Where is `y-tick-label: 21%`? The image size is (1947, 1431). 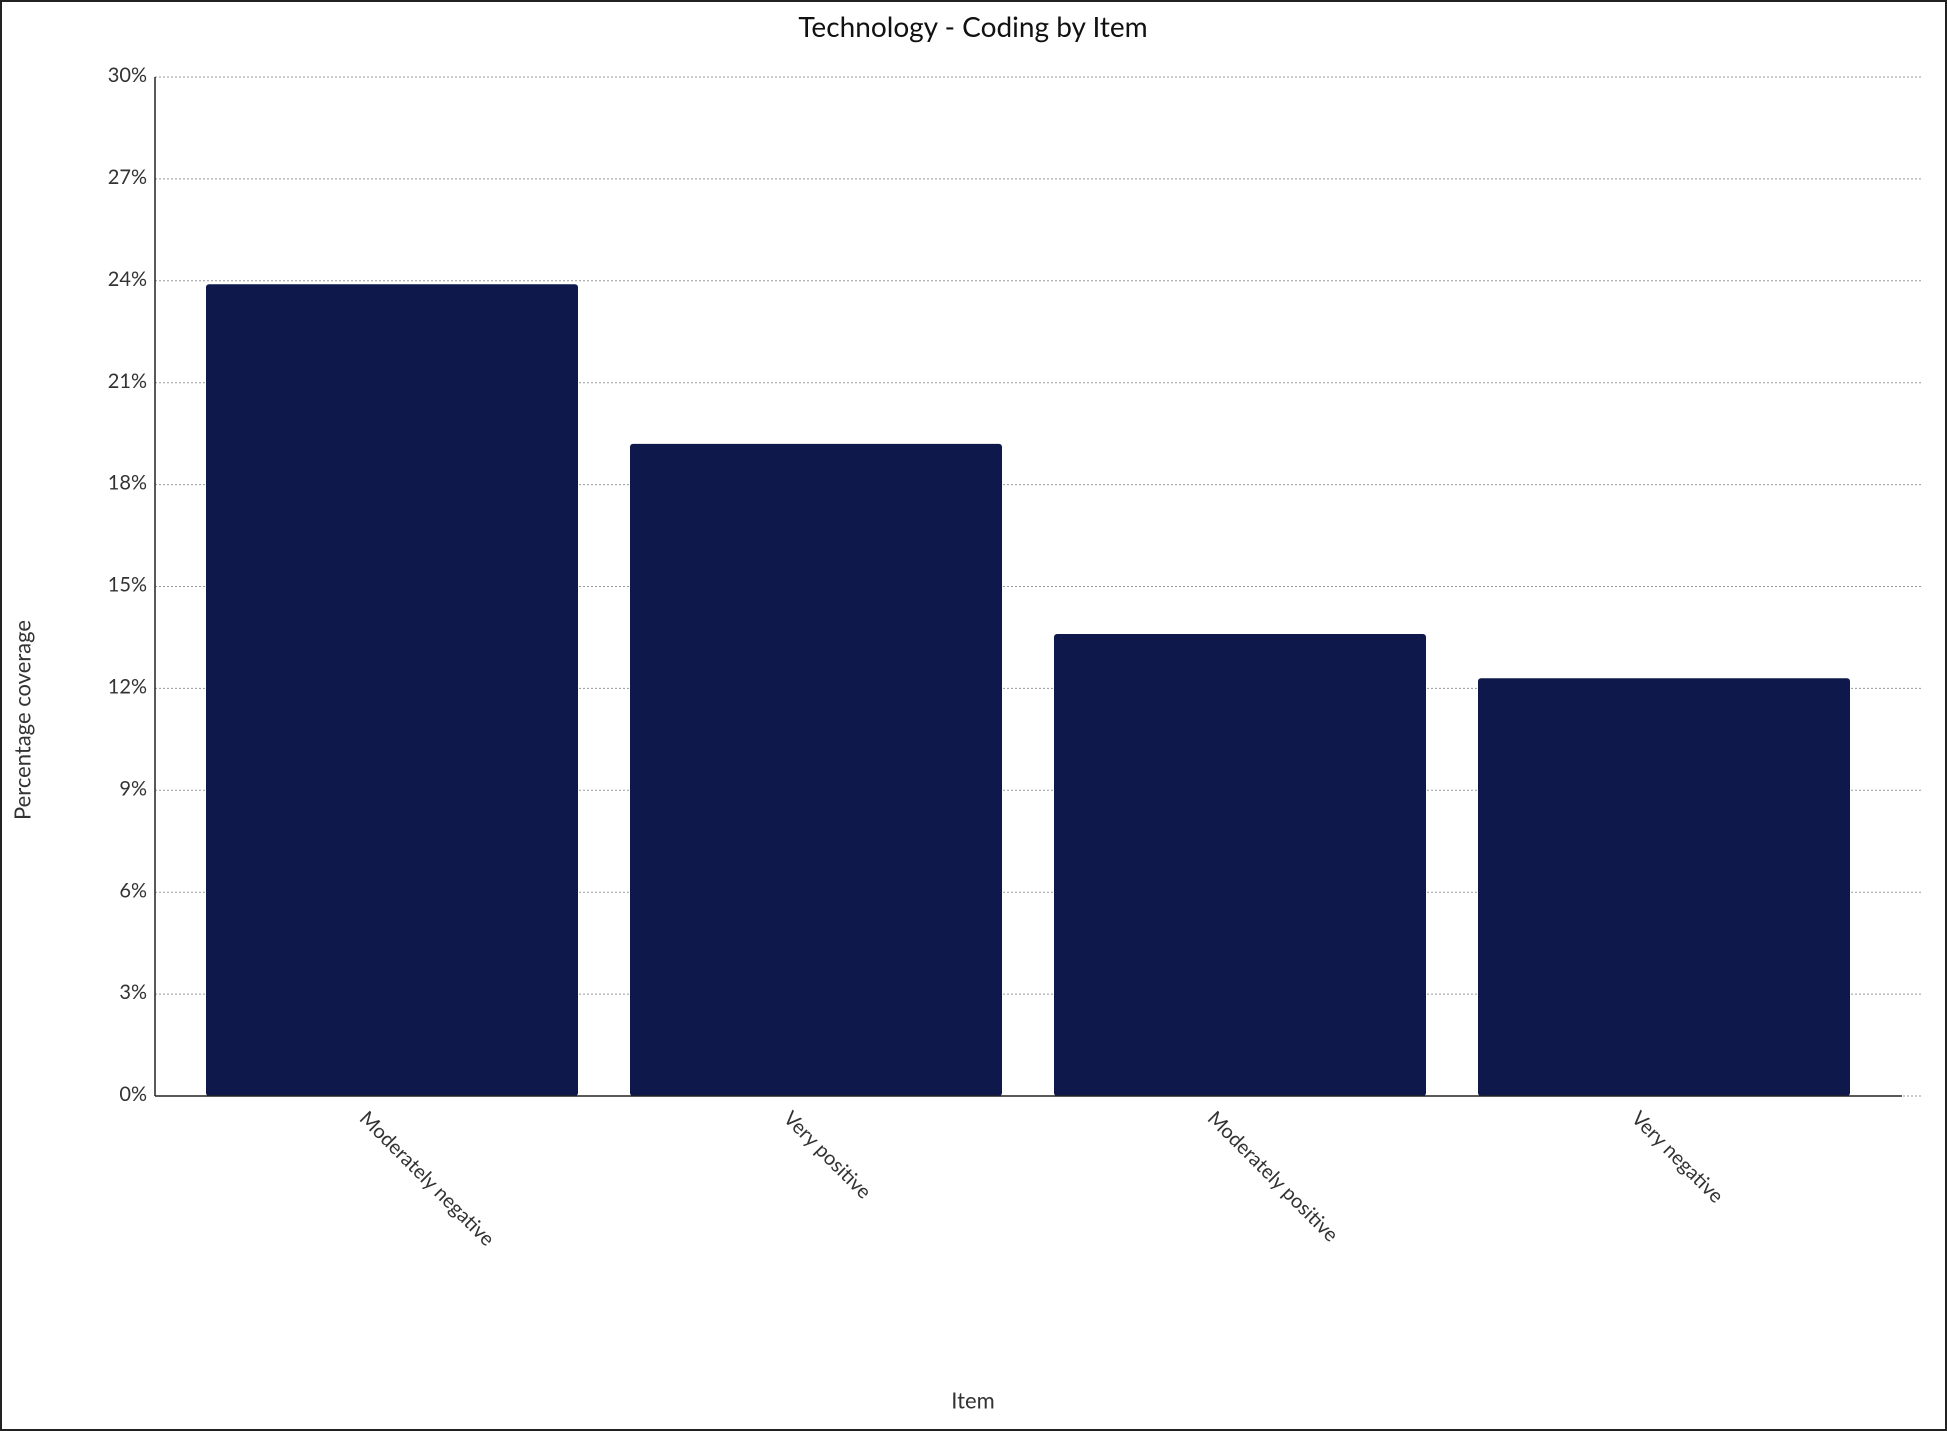
y-tick-label: 21% is located at coordinates (127, 381).